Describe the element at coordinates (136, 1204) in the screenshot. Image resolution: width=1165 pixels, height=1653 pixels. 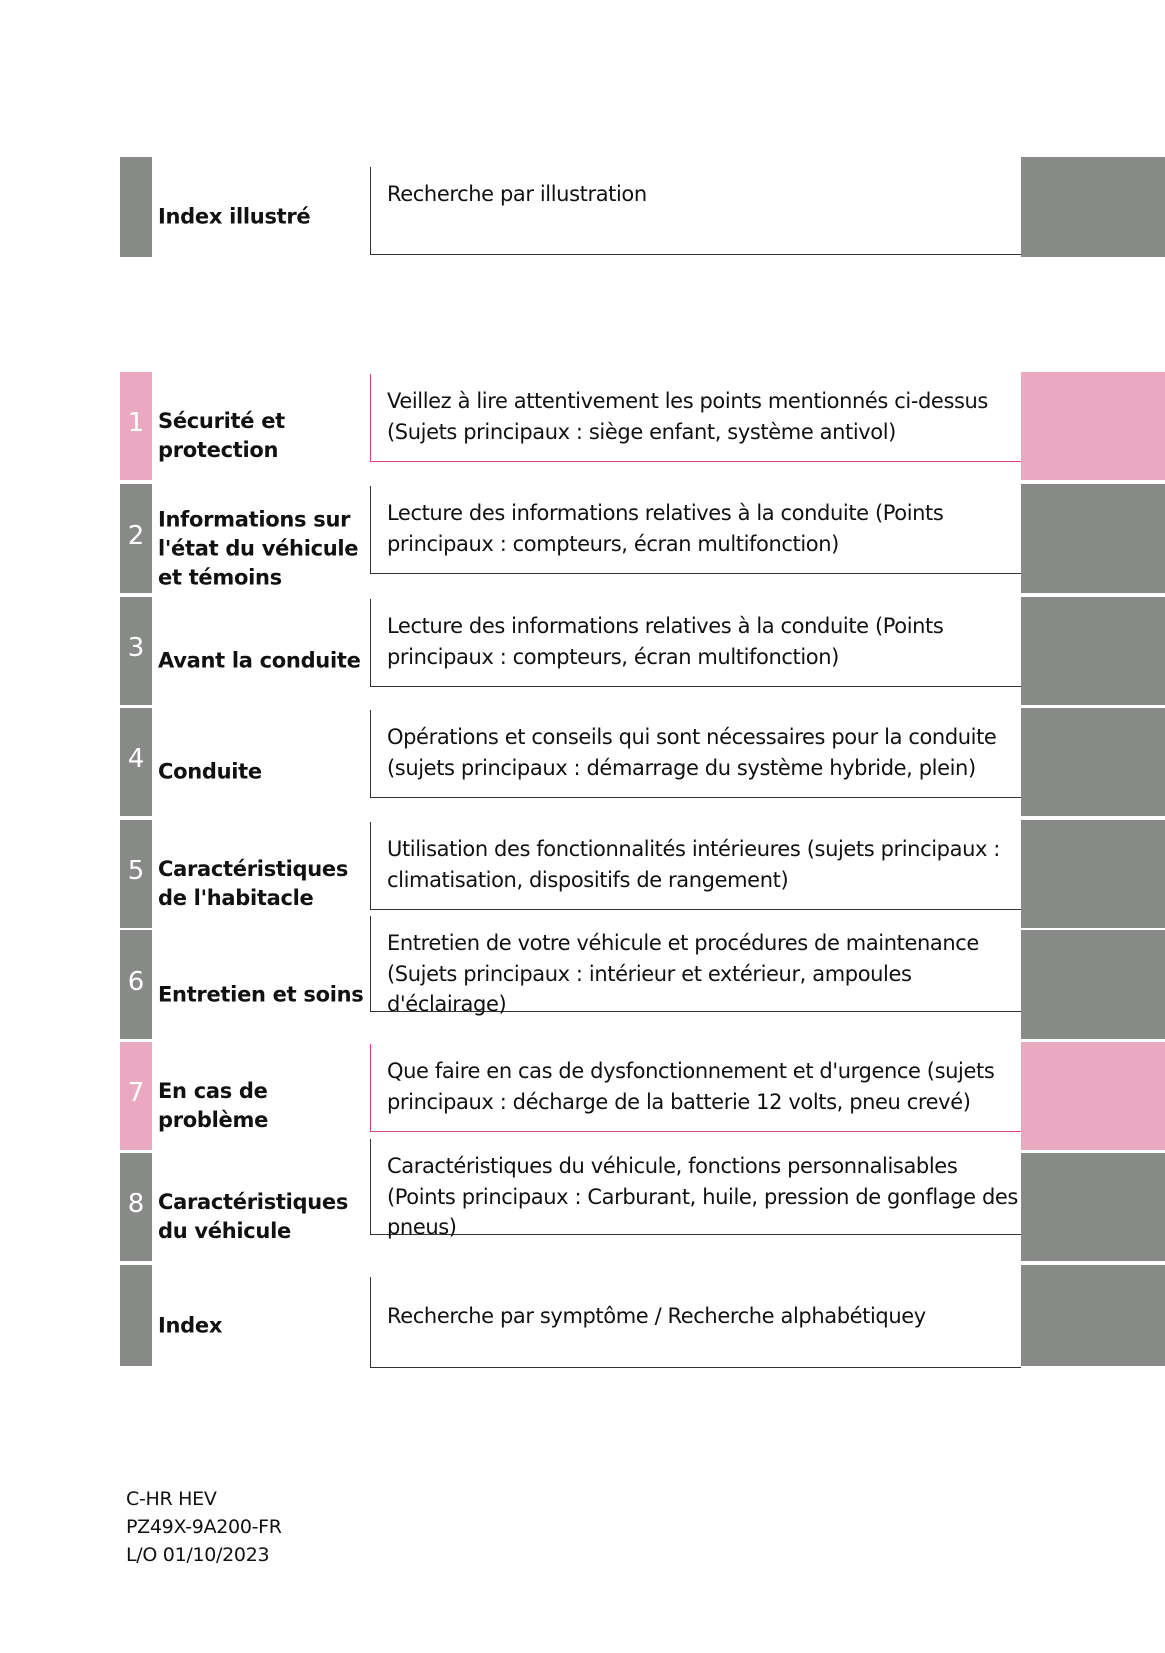
I see `section-number: 8` at that location.